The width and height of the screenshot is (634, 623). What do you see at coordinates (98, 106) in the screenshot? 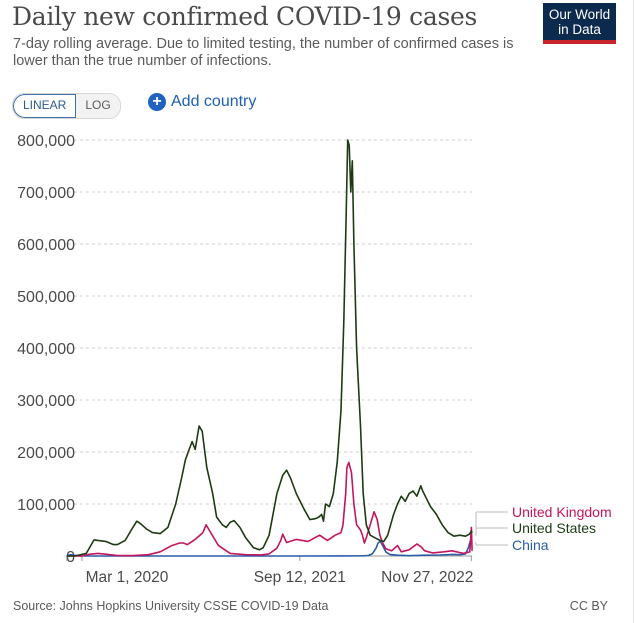
I see `log-scale-button: LOG` at bounding box center [98, 106].